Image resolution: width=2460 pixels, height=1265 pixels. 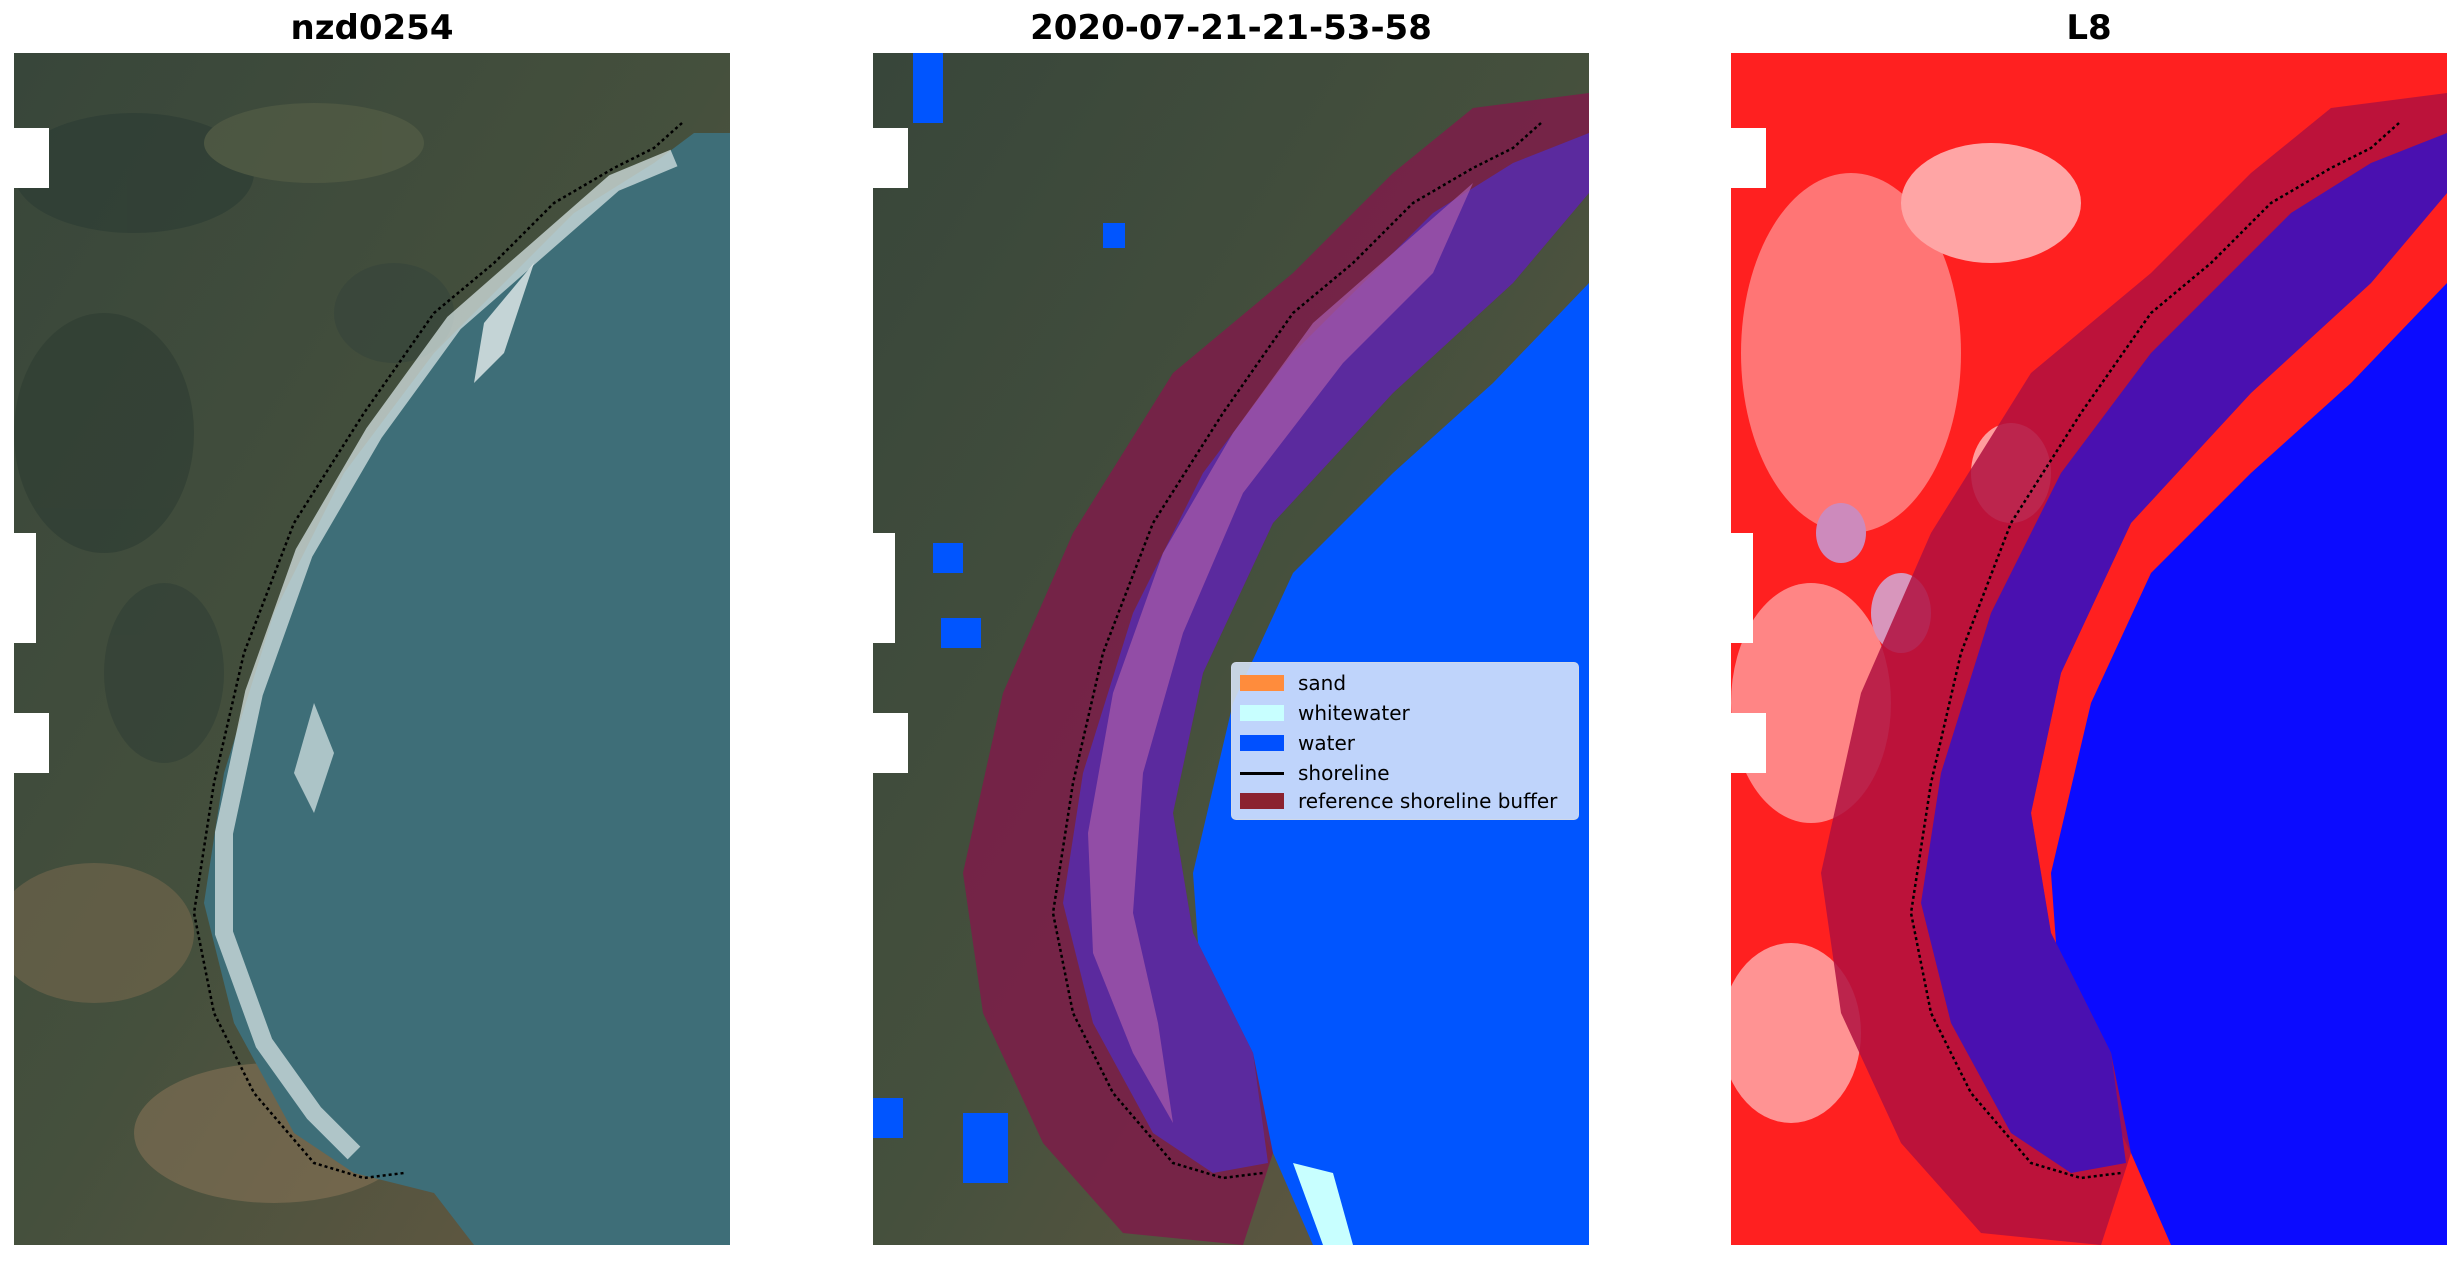 I want to click on legend-item-sand: sand, so click(x=1293, y=683).